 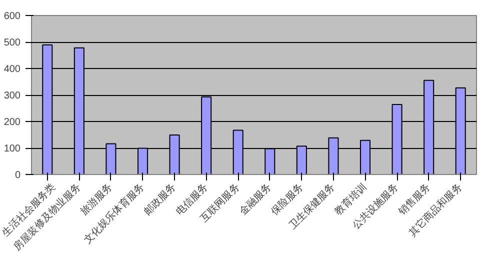 I want to click on y-tick-label: 0, so click(x=17, y=175).